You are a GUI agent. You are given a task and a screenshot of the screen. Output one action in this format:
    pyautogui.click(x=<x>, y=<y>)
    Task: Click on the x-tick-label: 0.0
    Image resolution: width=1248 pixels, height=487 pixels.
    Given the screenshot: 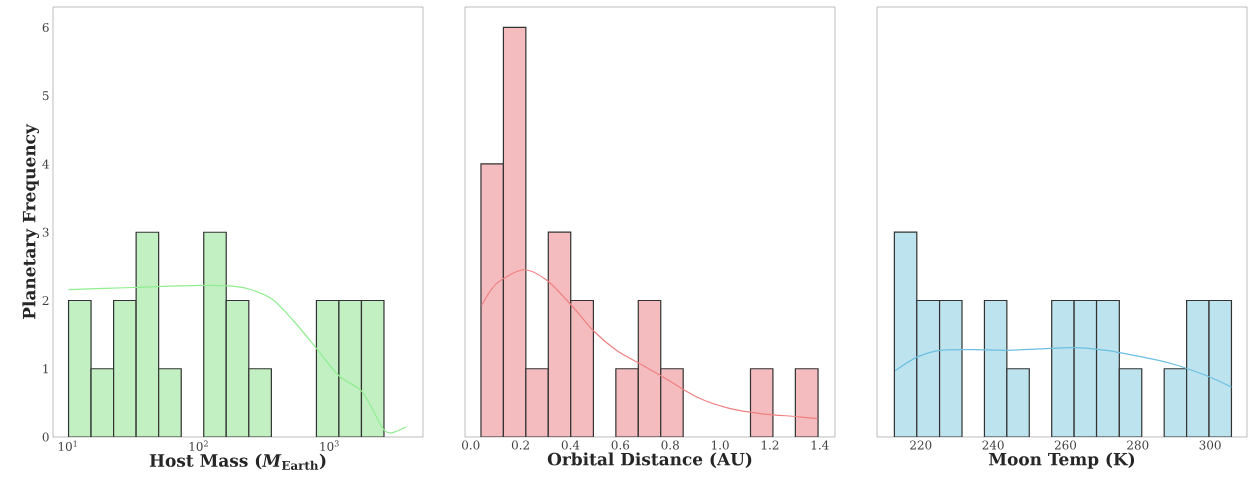 What is the action you would take?
    pyautogui.click(x=471, y=445)
    